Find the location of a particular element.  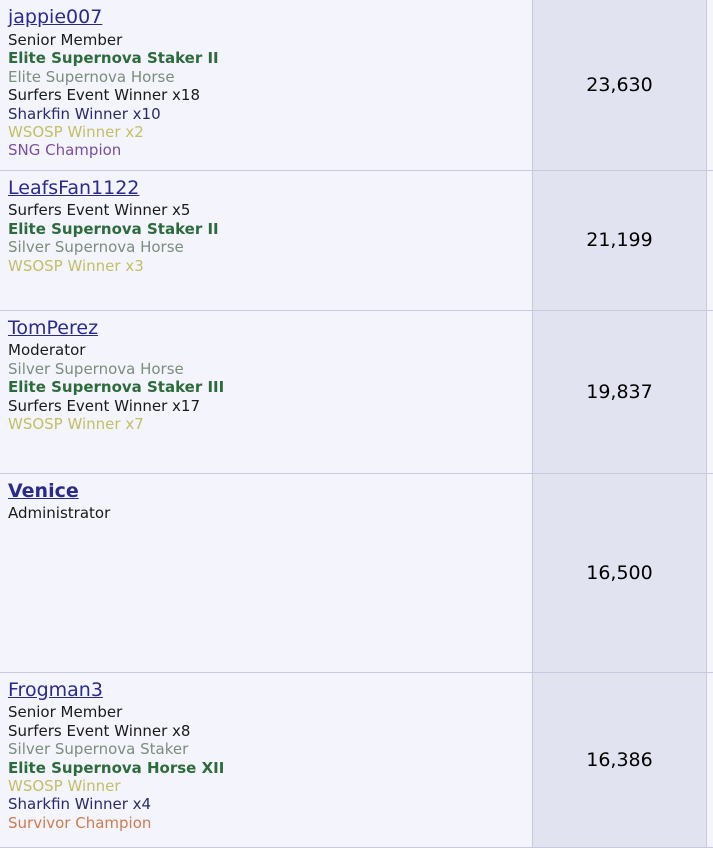

user-badge: Elite Supernova Staker III is located at coordinates (270, 387).